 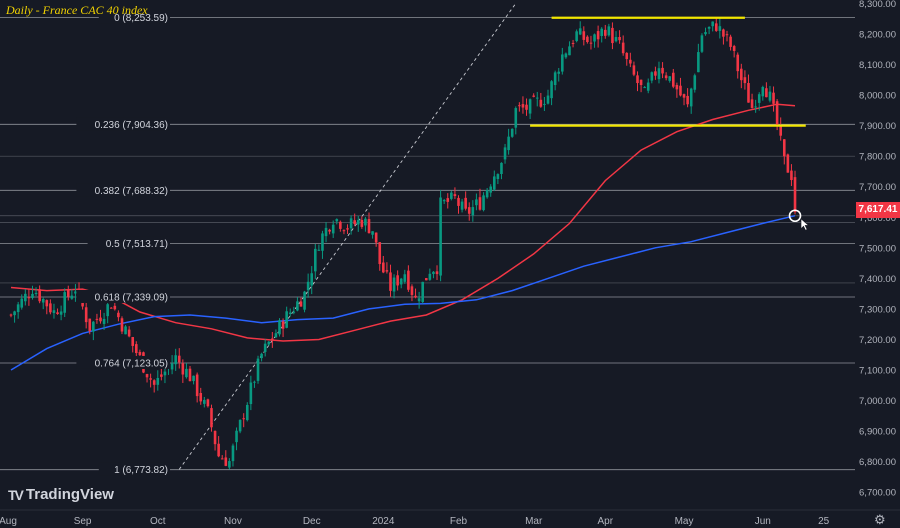 What do you see at coordinates (877, 401) in the screenshot?
I see `price-tick-label: 7,000.00` at bounding box center [877, 401].